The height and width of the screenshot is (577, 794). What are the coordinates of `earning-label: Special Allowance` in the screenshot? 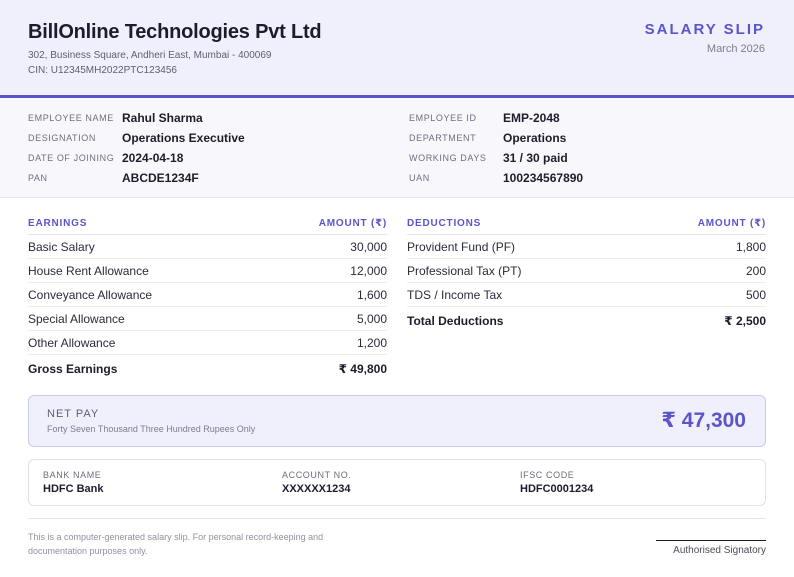 It's located at (76, 318).